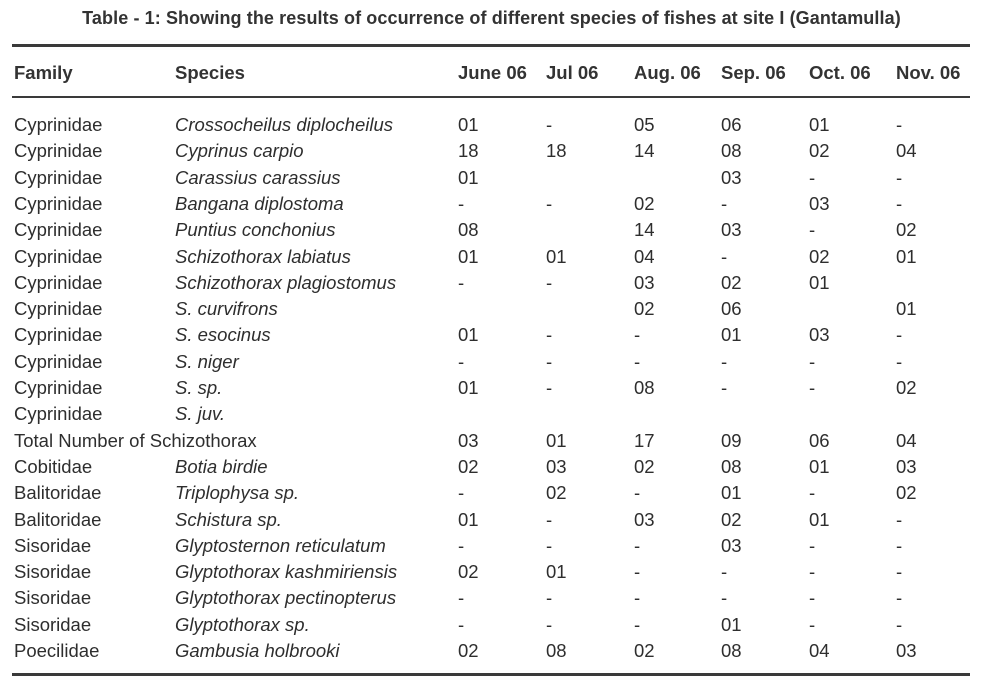  What do you see at coordinates (239, 150) in the screenshot?
I see `cell-species: Cyprinus carpio` at bounding box center [239, 150].